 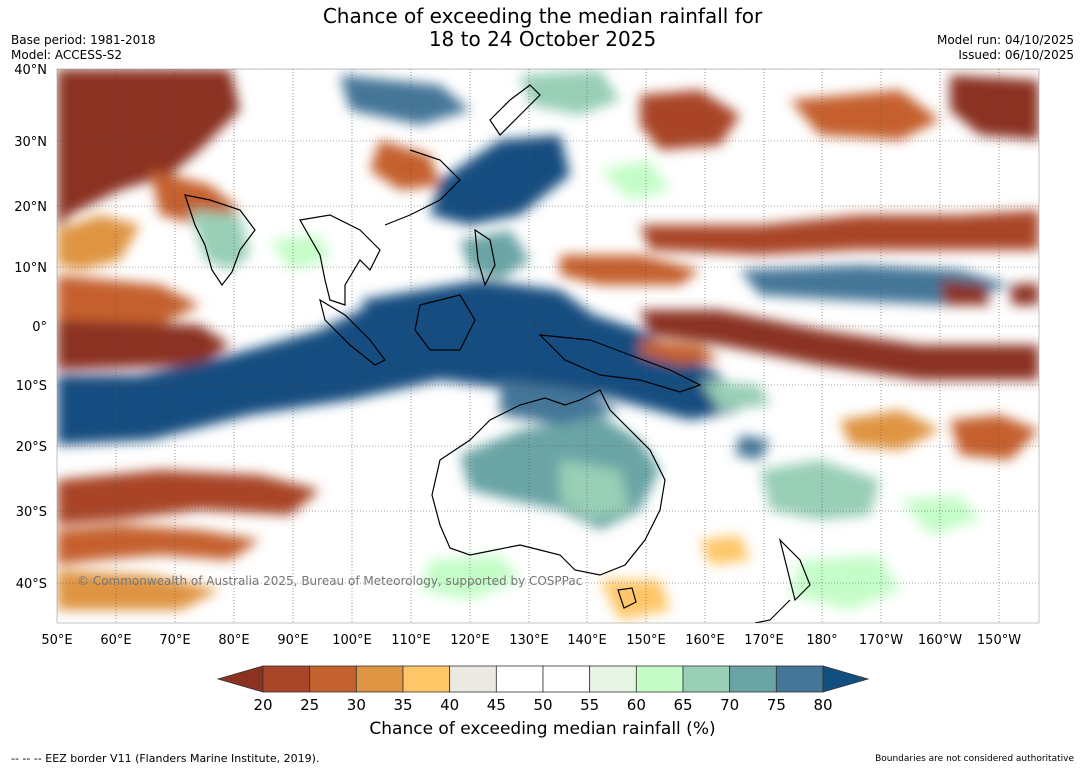 What do you see at coordinates (411, 640) in the screenshot?
I see `lon-label: 110°E` at bounding box center [411, 640].